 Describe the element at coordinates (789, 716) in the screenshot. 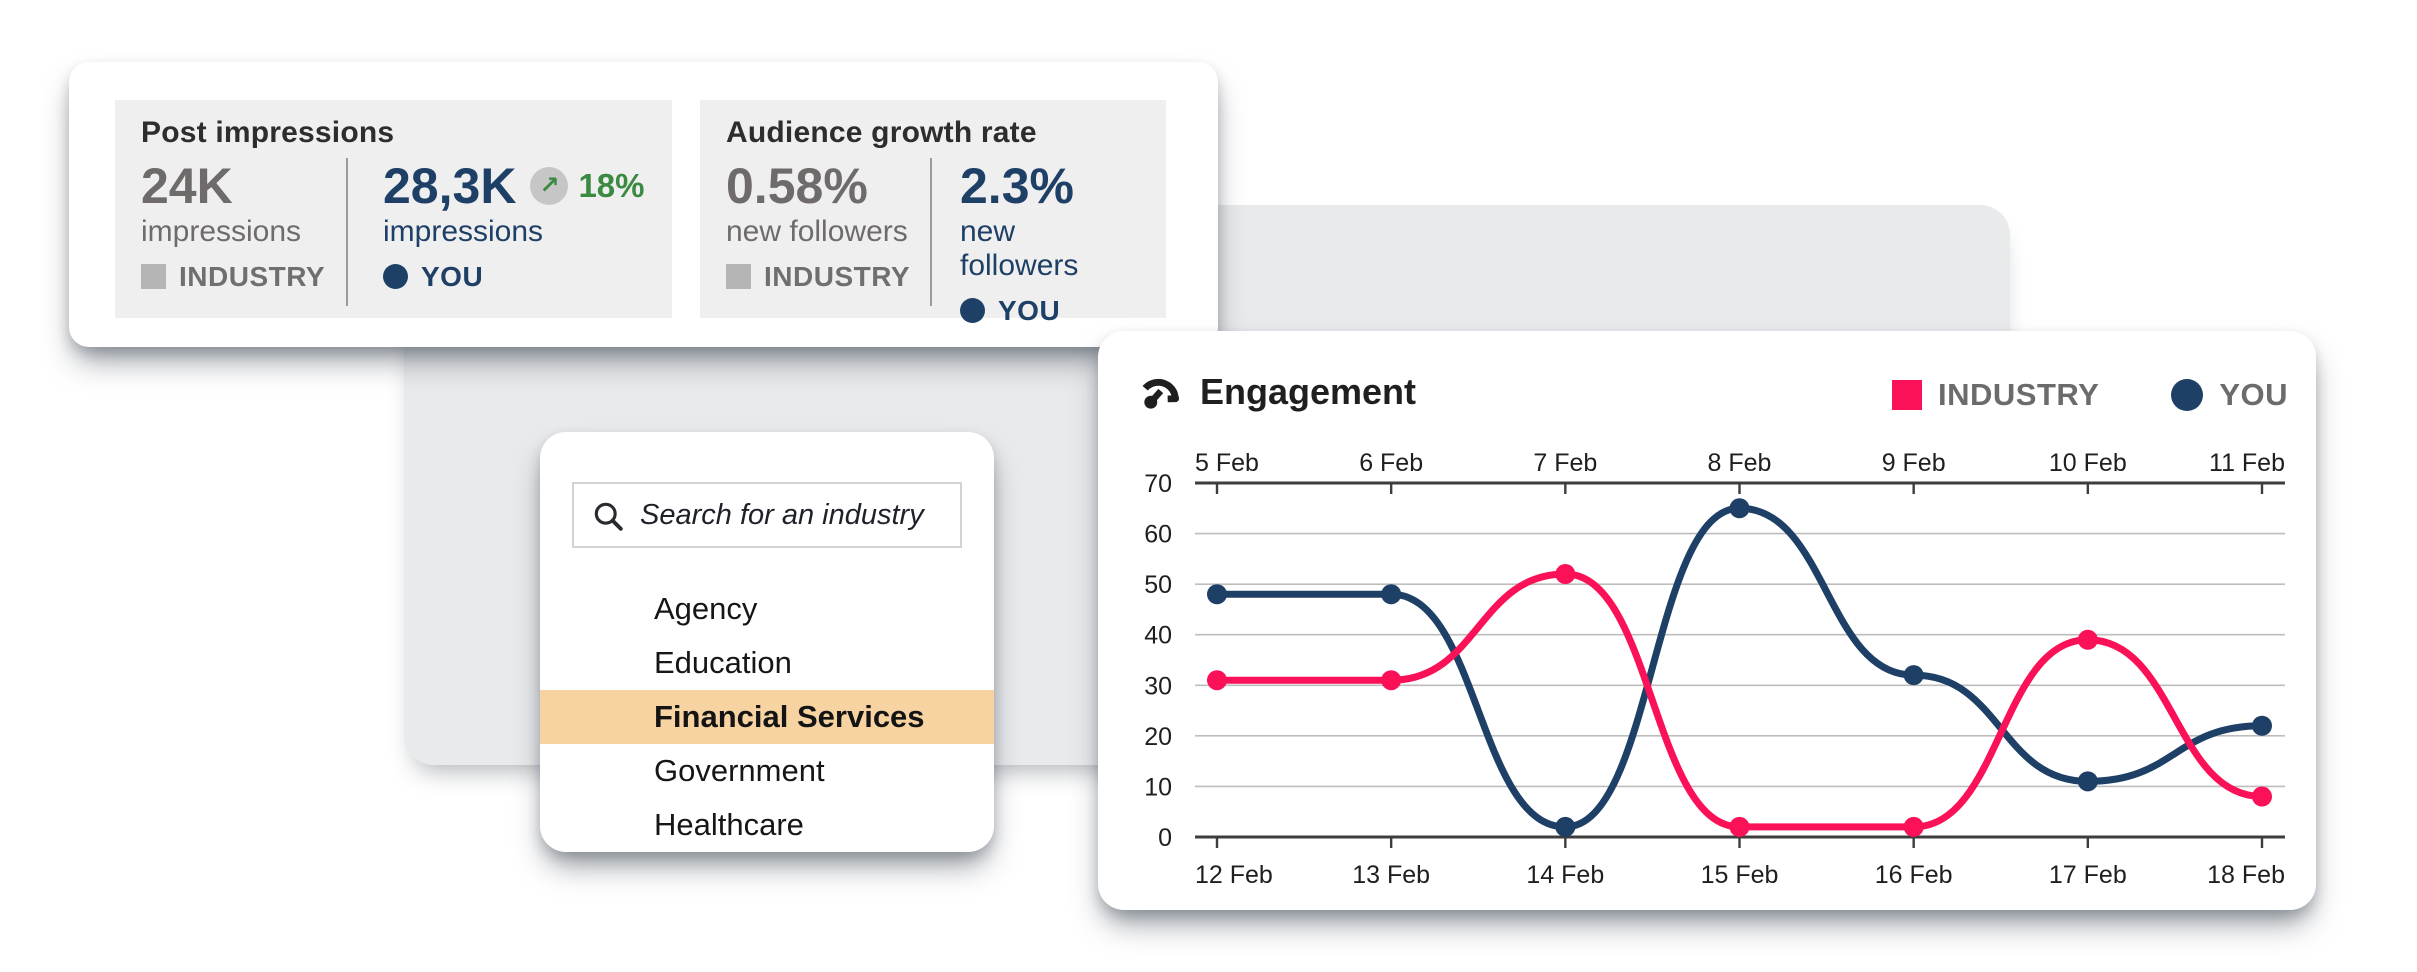

I see `industry-option-label: Financial Services` at that location.